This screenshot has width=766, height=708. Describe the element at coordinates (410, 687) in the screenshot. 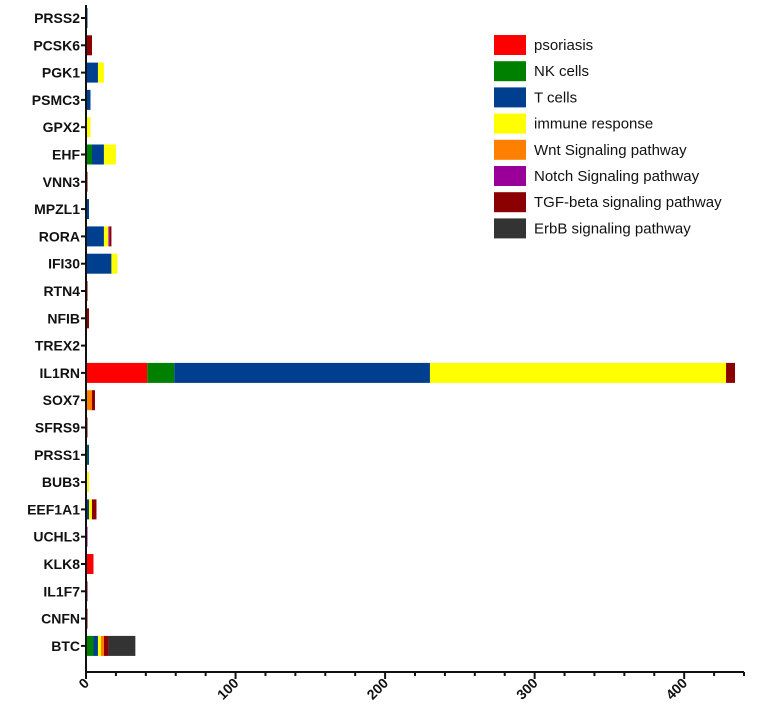

I see `x-axis: 0 100 200 300 400` at that location.